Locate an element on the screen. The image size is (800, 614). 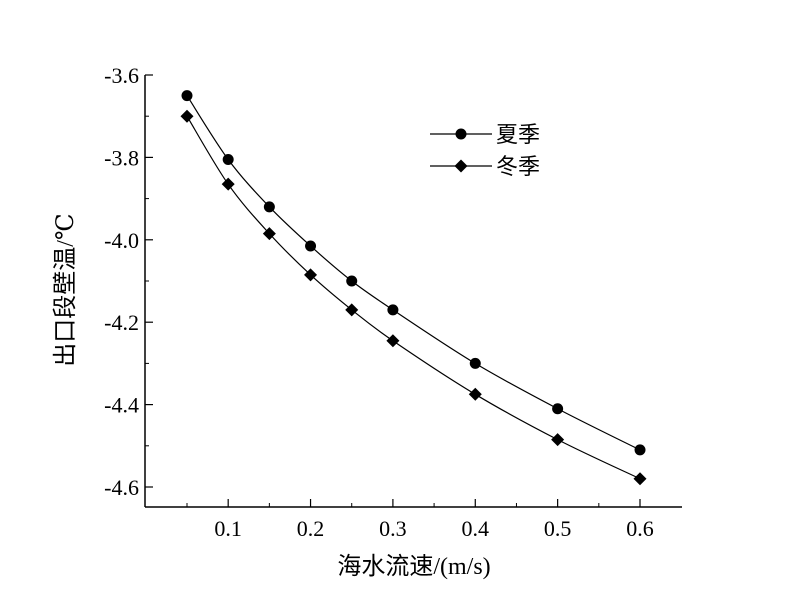
x-tick-label: 0.3 is located at coordinates (393, 528).